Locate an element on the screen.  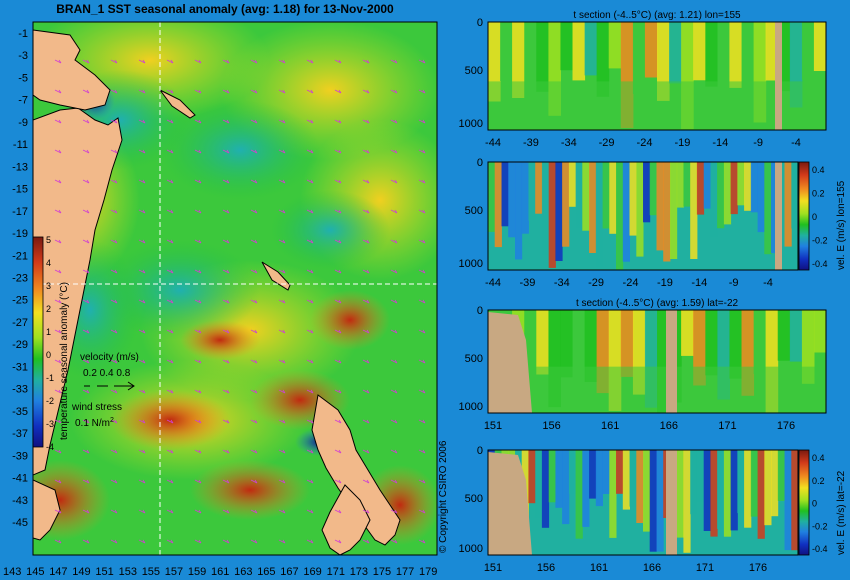
panel-frame is located at coordinates (643, 216).